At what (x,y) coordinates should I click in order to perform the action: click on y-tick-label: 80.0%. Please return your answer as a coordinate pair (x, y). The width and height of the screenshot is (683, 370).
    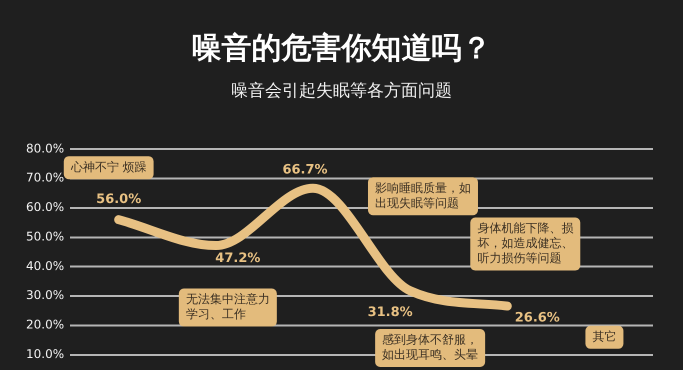
    Looking at the image, I should click on (45, 148).